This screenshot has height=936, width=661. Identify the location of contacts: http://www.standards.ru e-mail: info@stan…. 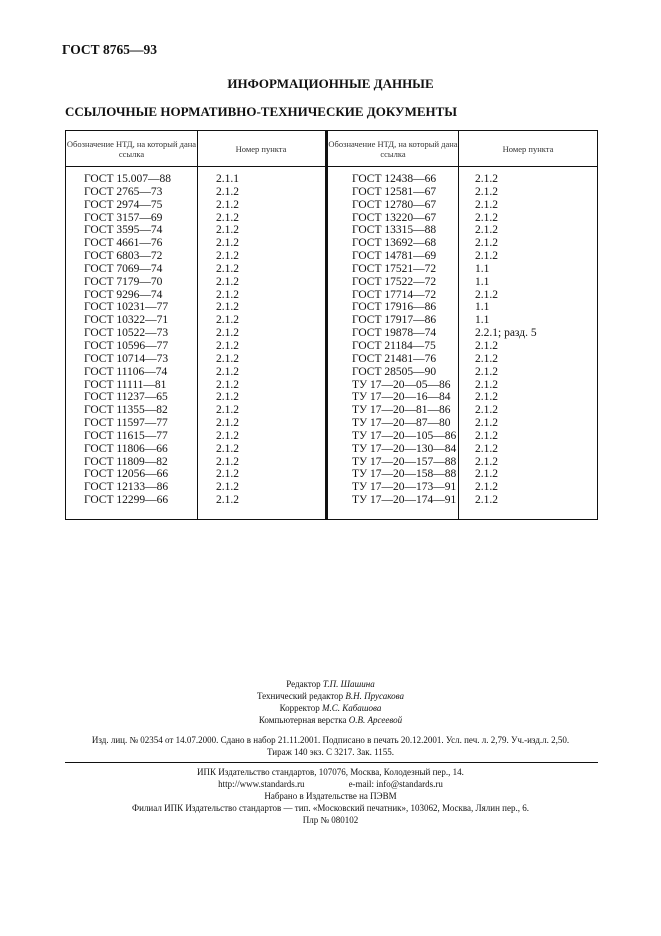
(330, 784).